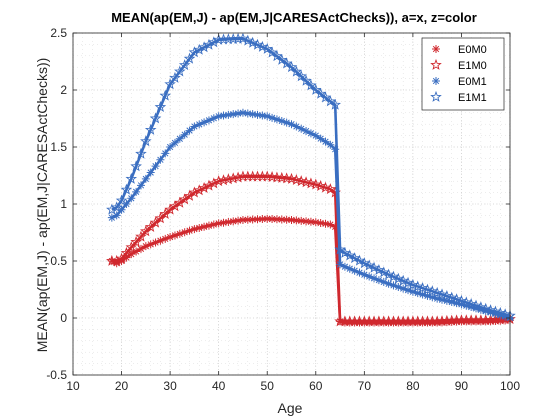  I want to click on x-tick-label: 60, so click(316, 386).